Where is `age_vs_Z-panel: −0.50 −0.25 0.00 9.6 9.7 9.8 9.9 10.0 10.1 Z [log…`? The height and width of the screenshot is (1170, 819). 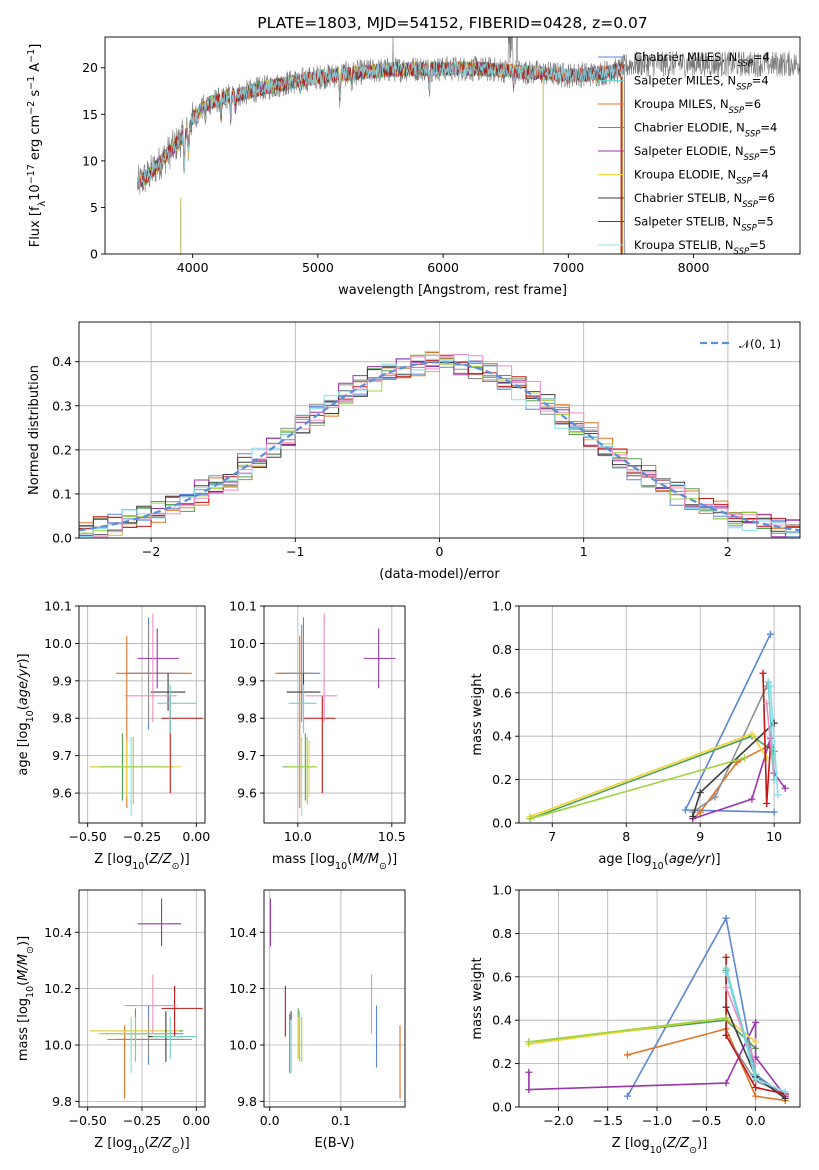 age_vs_Z-panel: −0.50 −0.25 0.00 9.6 9.7 9.8 9.9 10.0 10.1 Z [log… is located at coordinates (113, 735).